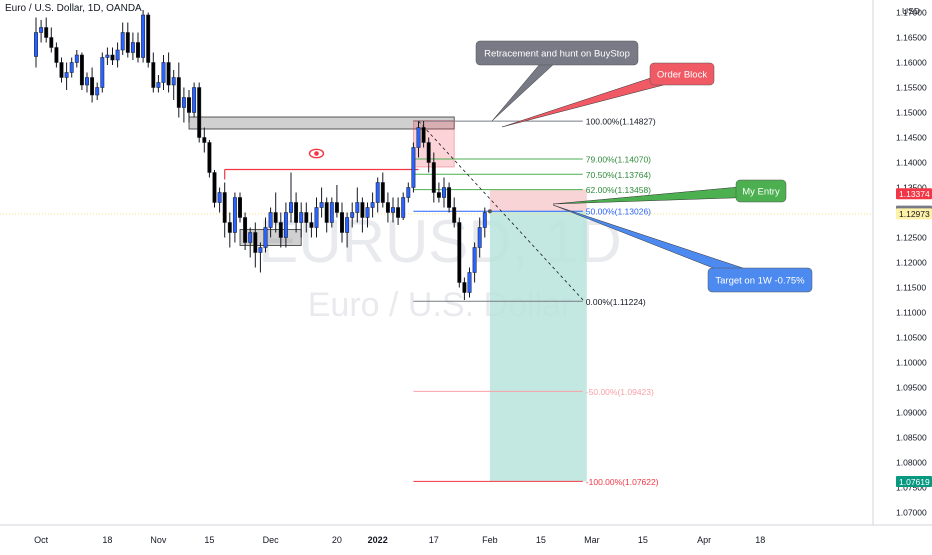  I want to click on price-tick-label: 1.14000, so click(911, 163).